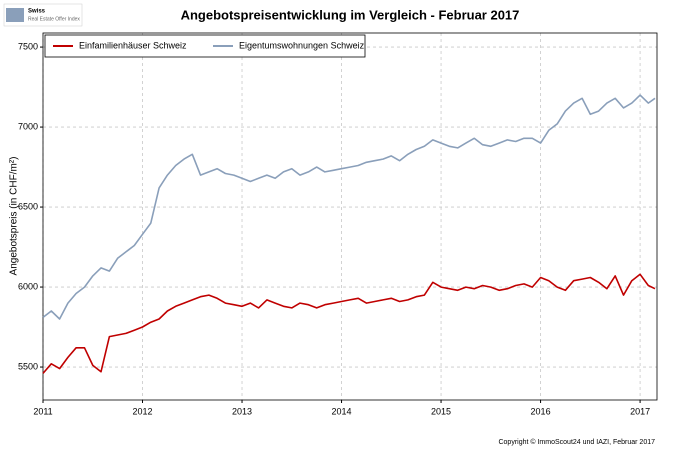  Describe the element at coordinates (133, 45) in the screenshot. I see `legend-label: Einfamilienhäuser Schweiz` at that location.